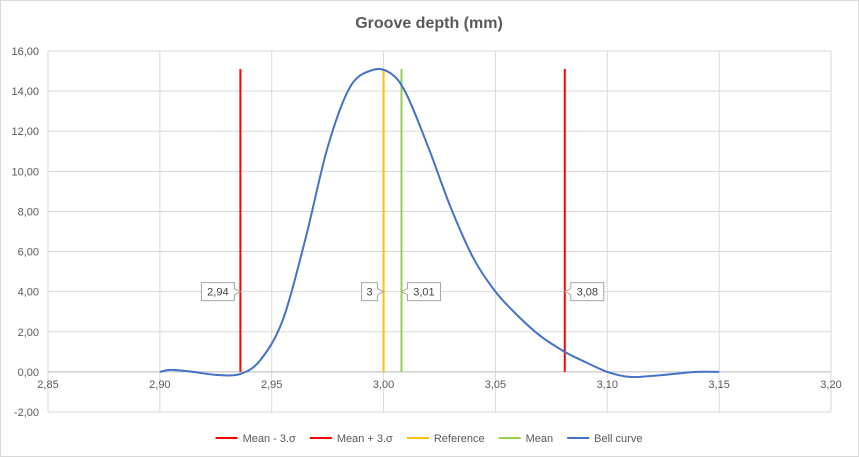  What do you see at coordinates (28, 293) in the screenshot?
I see `y-tick-label: 4,00` at bounding box center [28, 293].